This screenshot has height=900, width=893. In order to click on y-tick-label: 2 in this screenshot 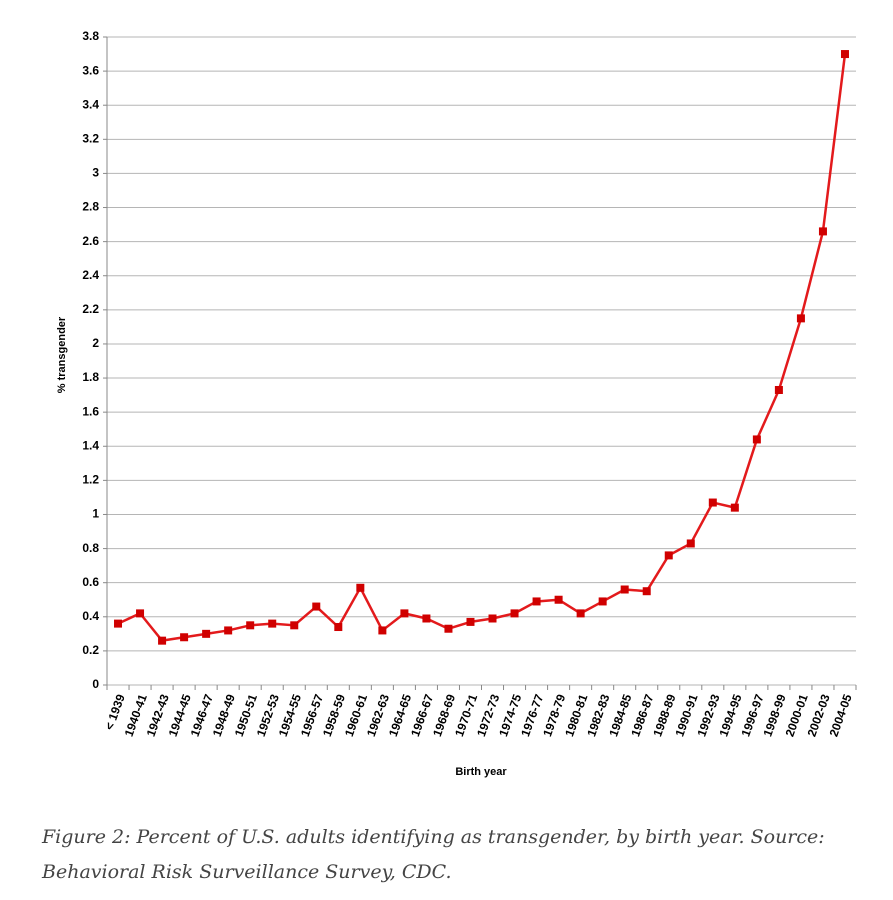, I will do `click(95, 343)`.